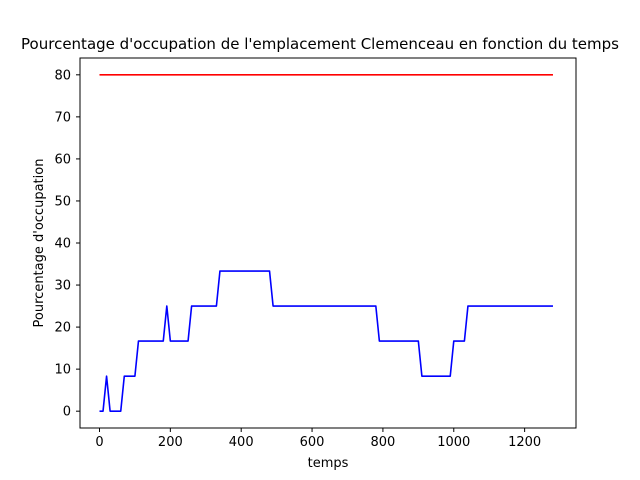 Image resolution: width=640 pixels, height=480 pixels. I want to click on x-tick-label: 600, so click(312, 442).